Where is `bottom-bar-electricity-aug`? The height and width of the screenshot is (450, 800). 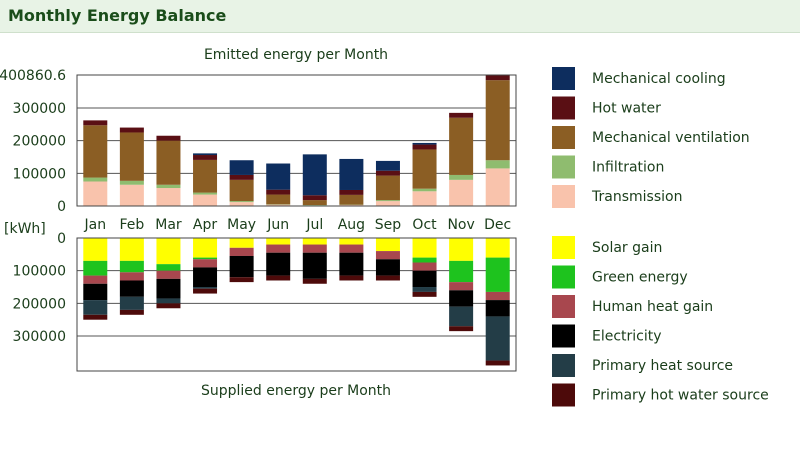 bottom-bar-electricity-aug is located at coordinates (351, 264).